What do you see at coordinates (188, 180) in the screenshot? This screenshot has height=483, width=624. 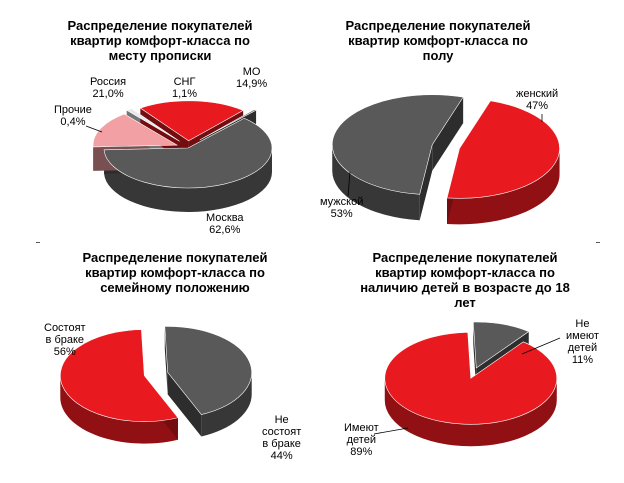 I see `slice-side-москва` at bounding box center [188, 180].